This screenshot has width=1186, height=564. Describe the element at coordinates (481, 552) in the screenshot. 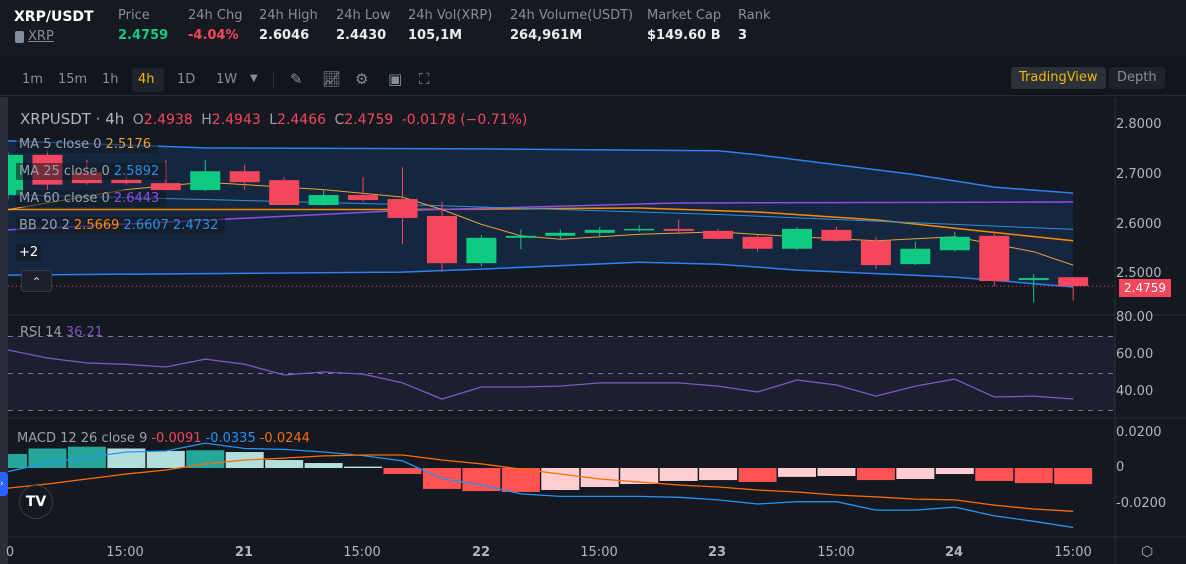

I see `time-tick: 22` at that location.